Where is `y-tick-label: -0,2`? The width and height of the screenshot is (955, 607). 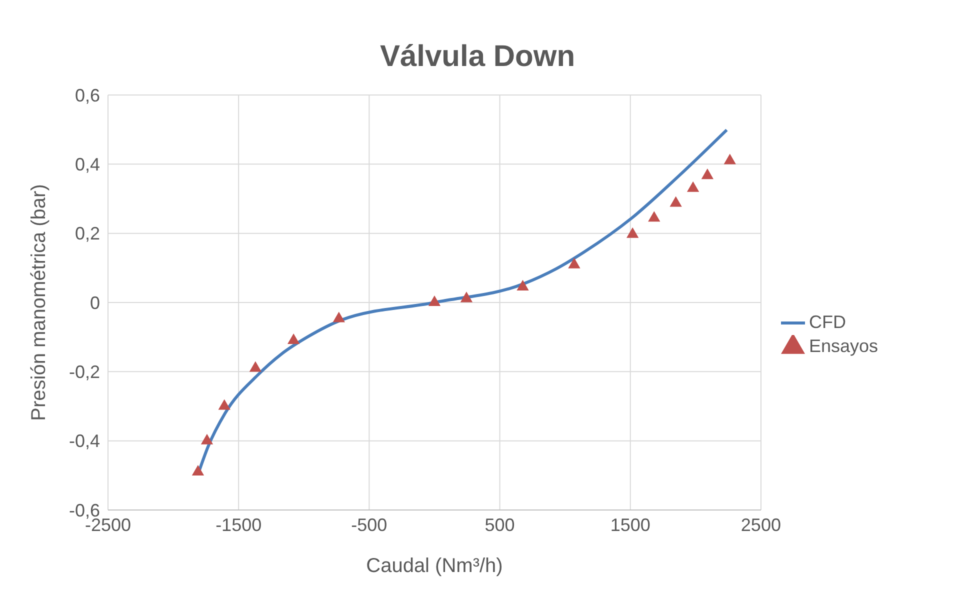
y-tick-label: -0,2 is located at coordinates (84, 372).